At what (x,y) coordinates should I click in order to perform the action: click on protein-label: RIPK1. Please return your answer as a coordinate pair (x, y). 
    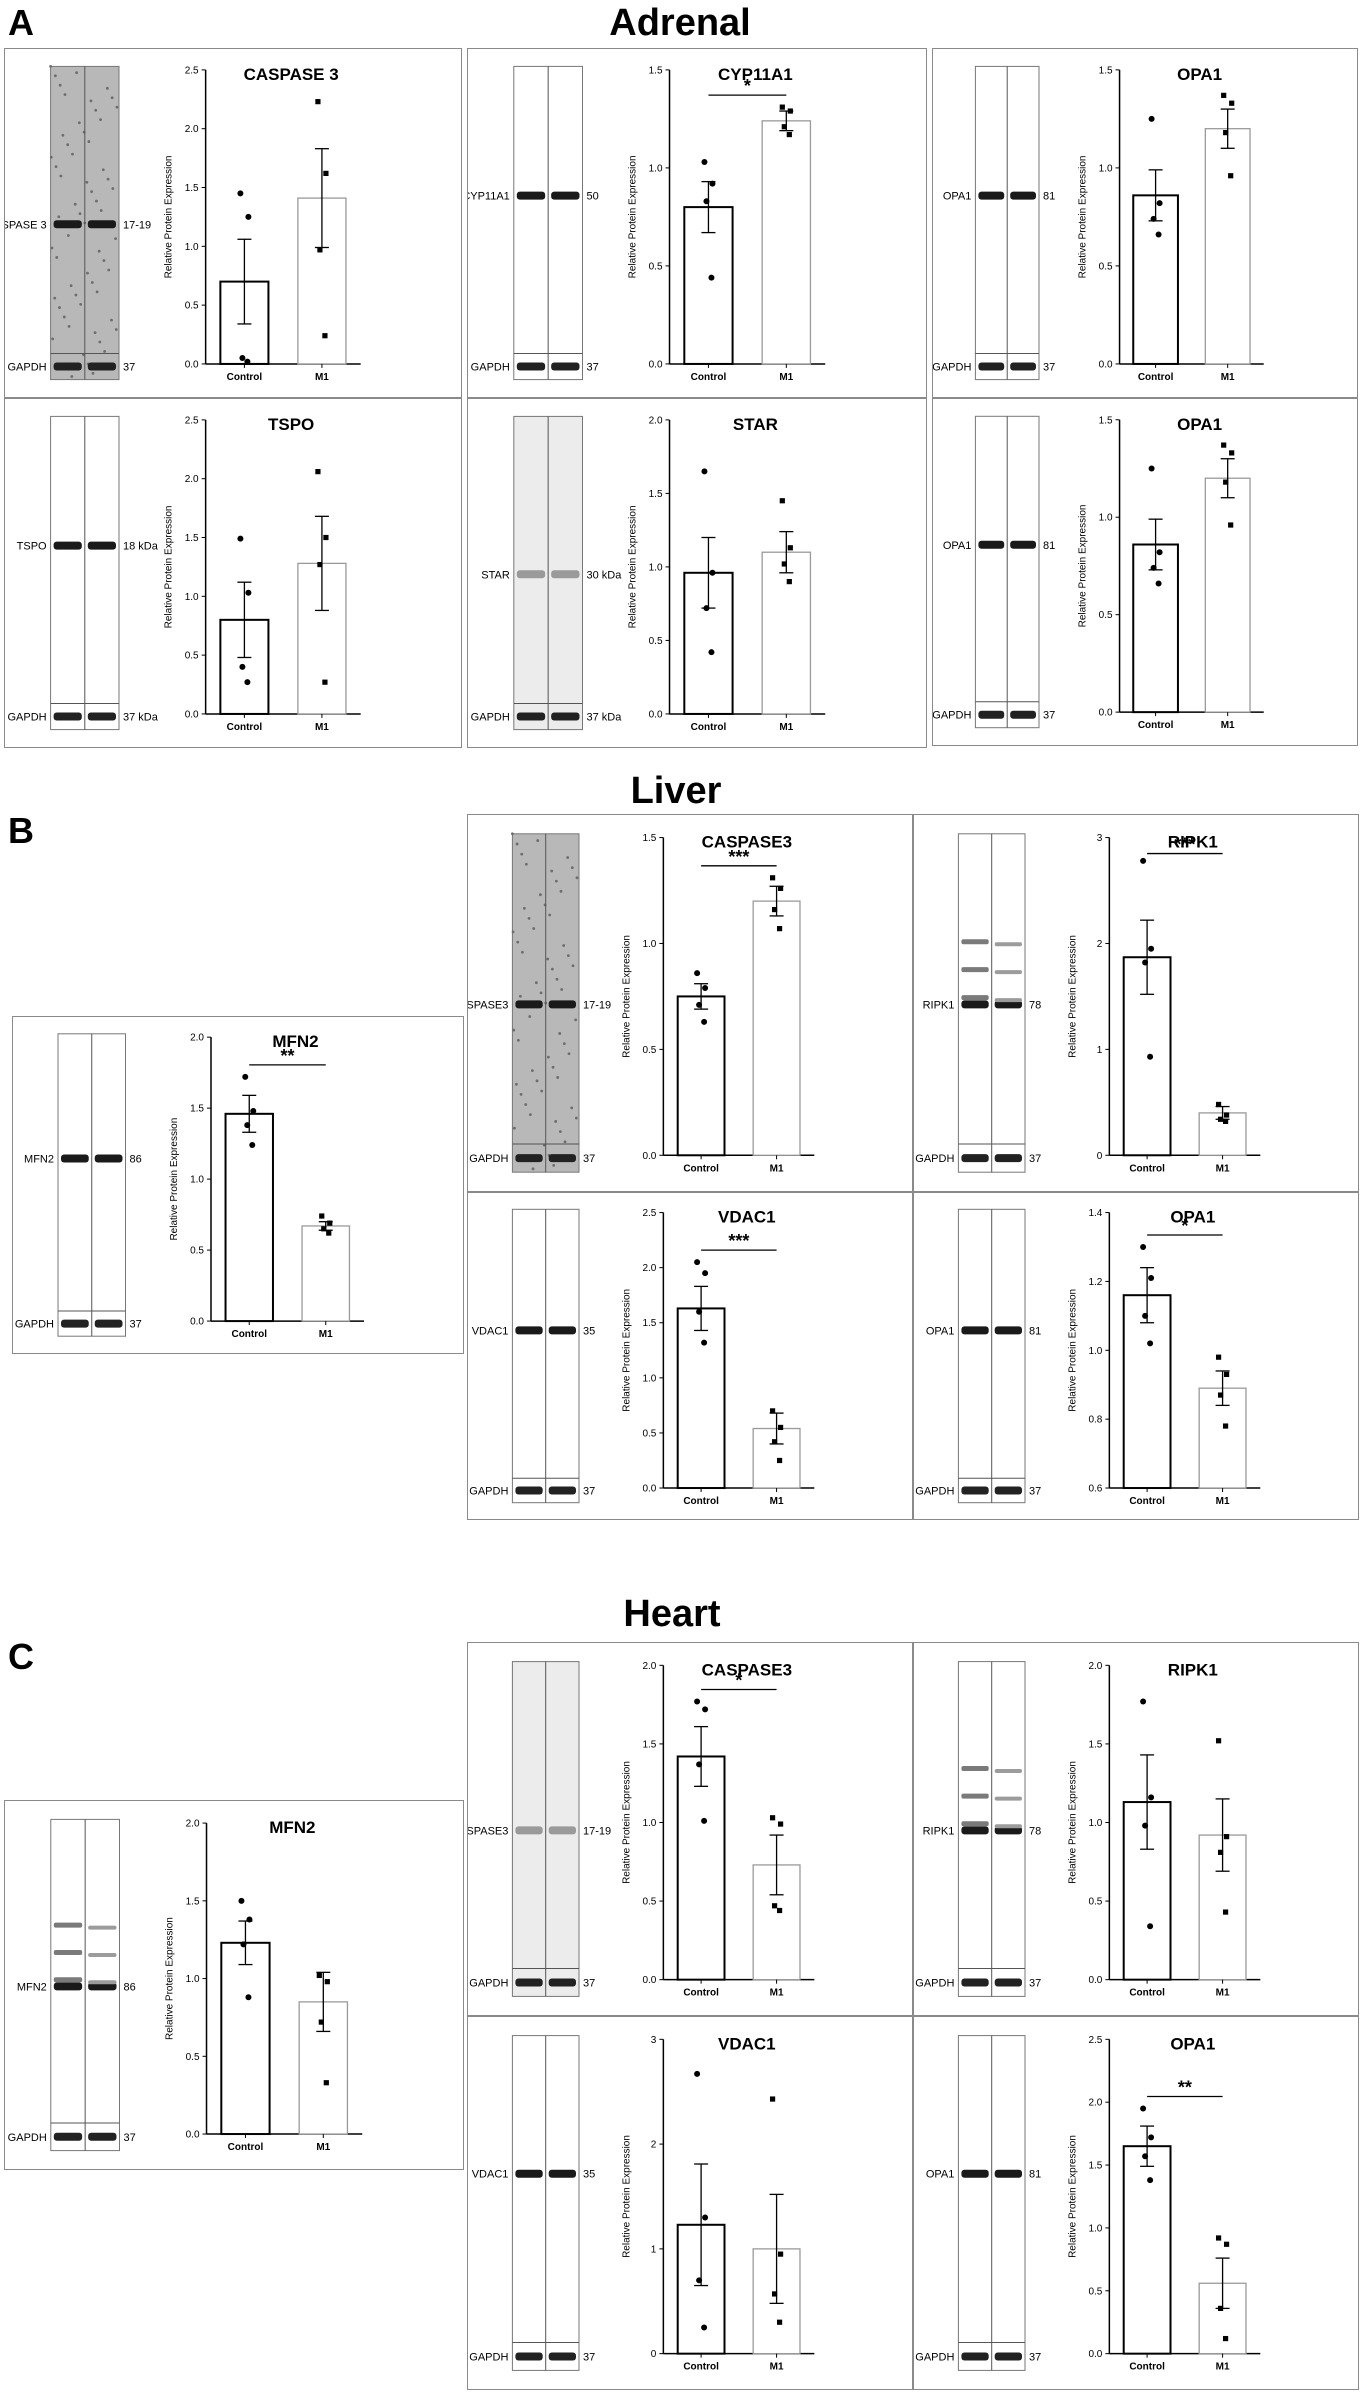
    Looking at the image, I should click on (939, 1831).